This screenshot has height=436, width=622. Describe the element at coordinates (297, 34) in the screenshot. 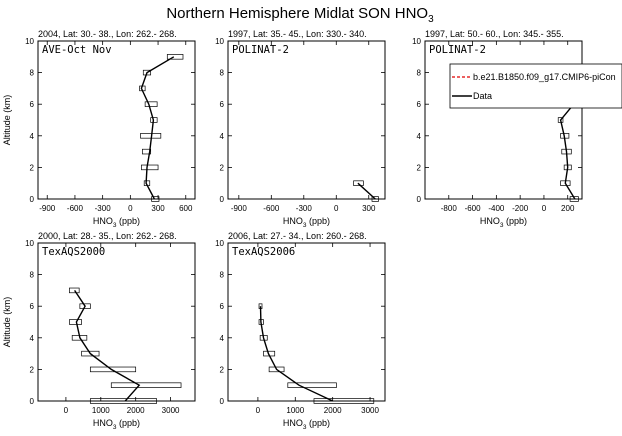

I see `panel-header: 1997, Lat: 35.- 45., Lon: 330.- 340.` at that location.